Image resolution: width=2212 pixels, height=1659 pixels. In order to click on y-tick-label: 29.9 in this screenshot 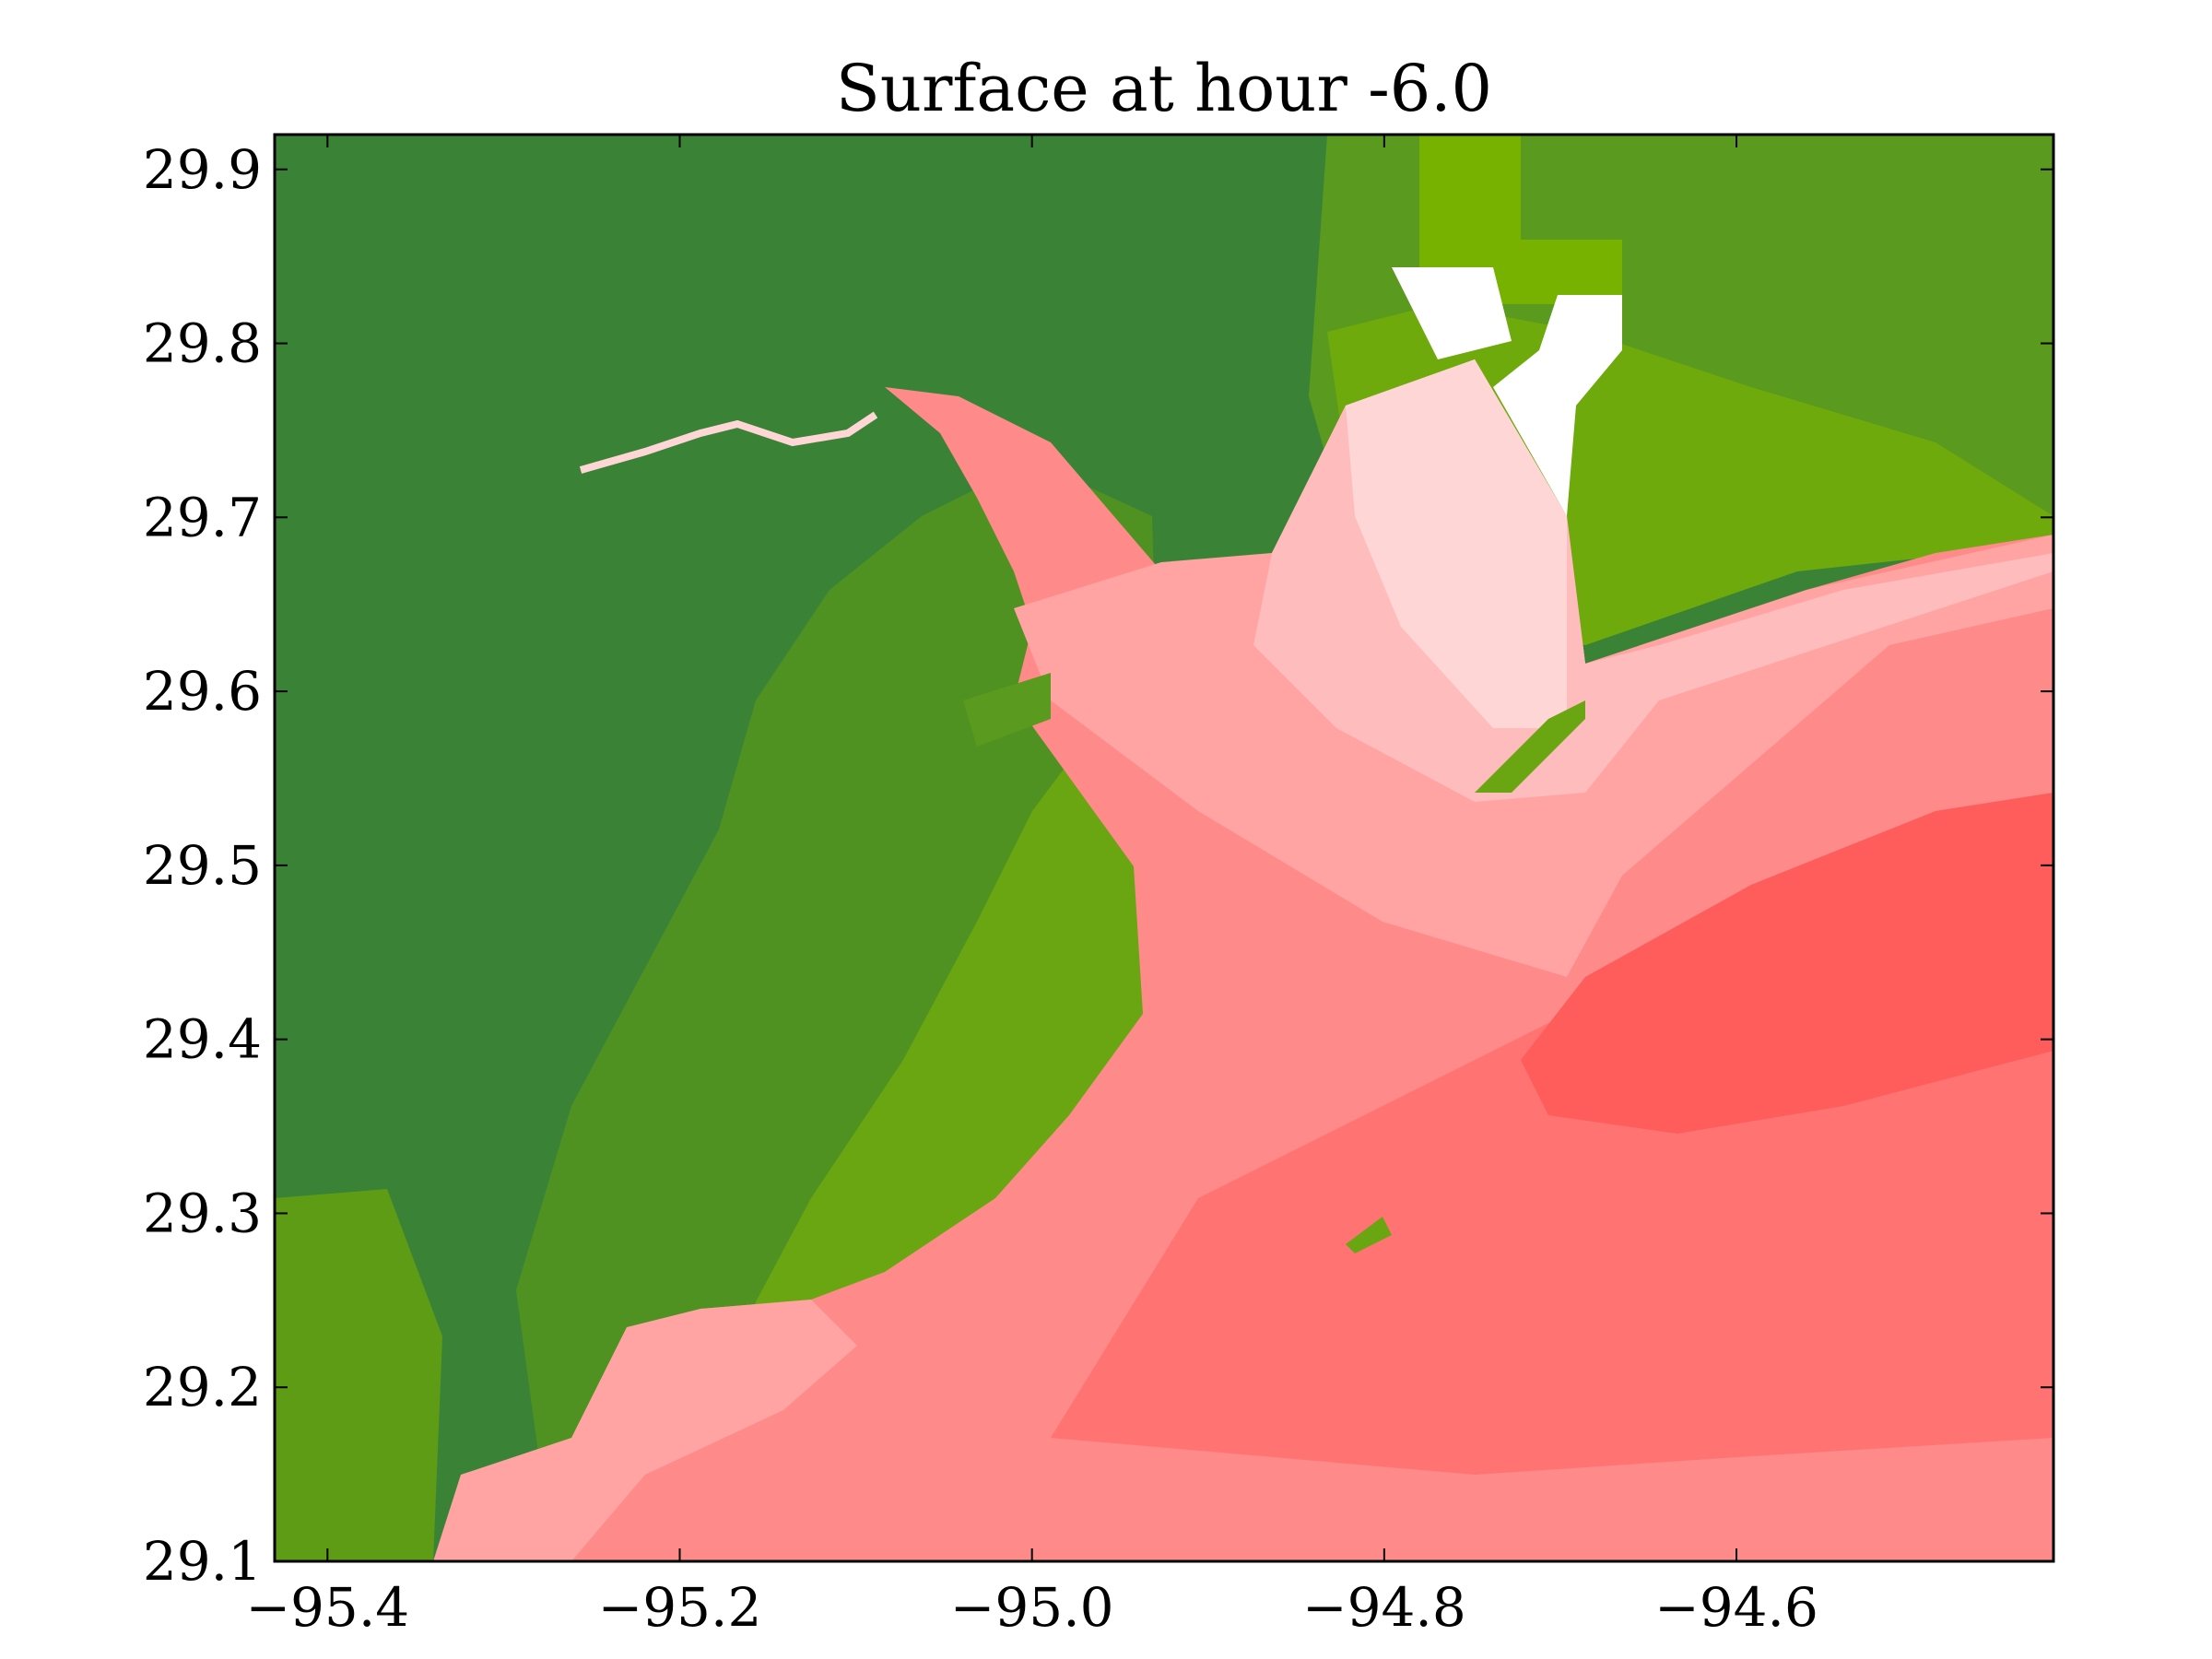, I will do `click(202, 169)`.